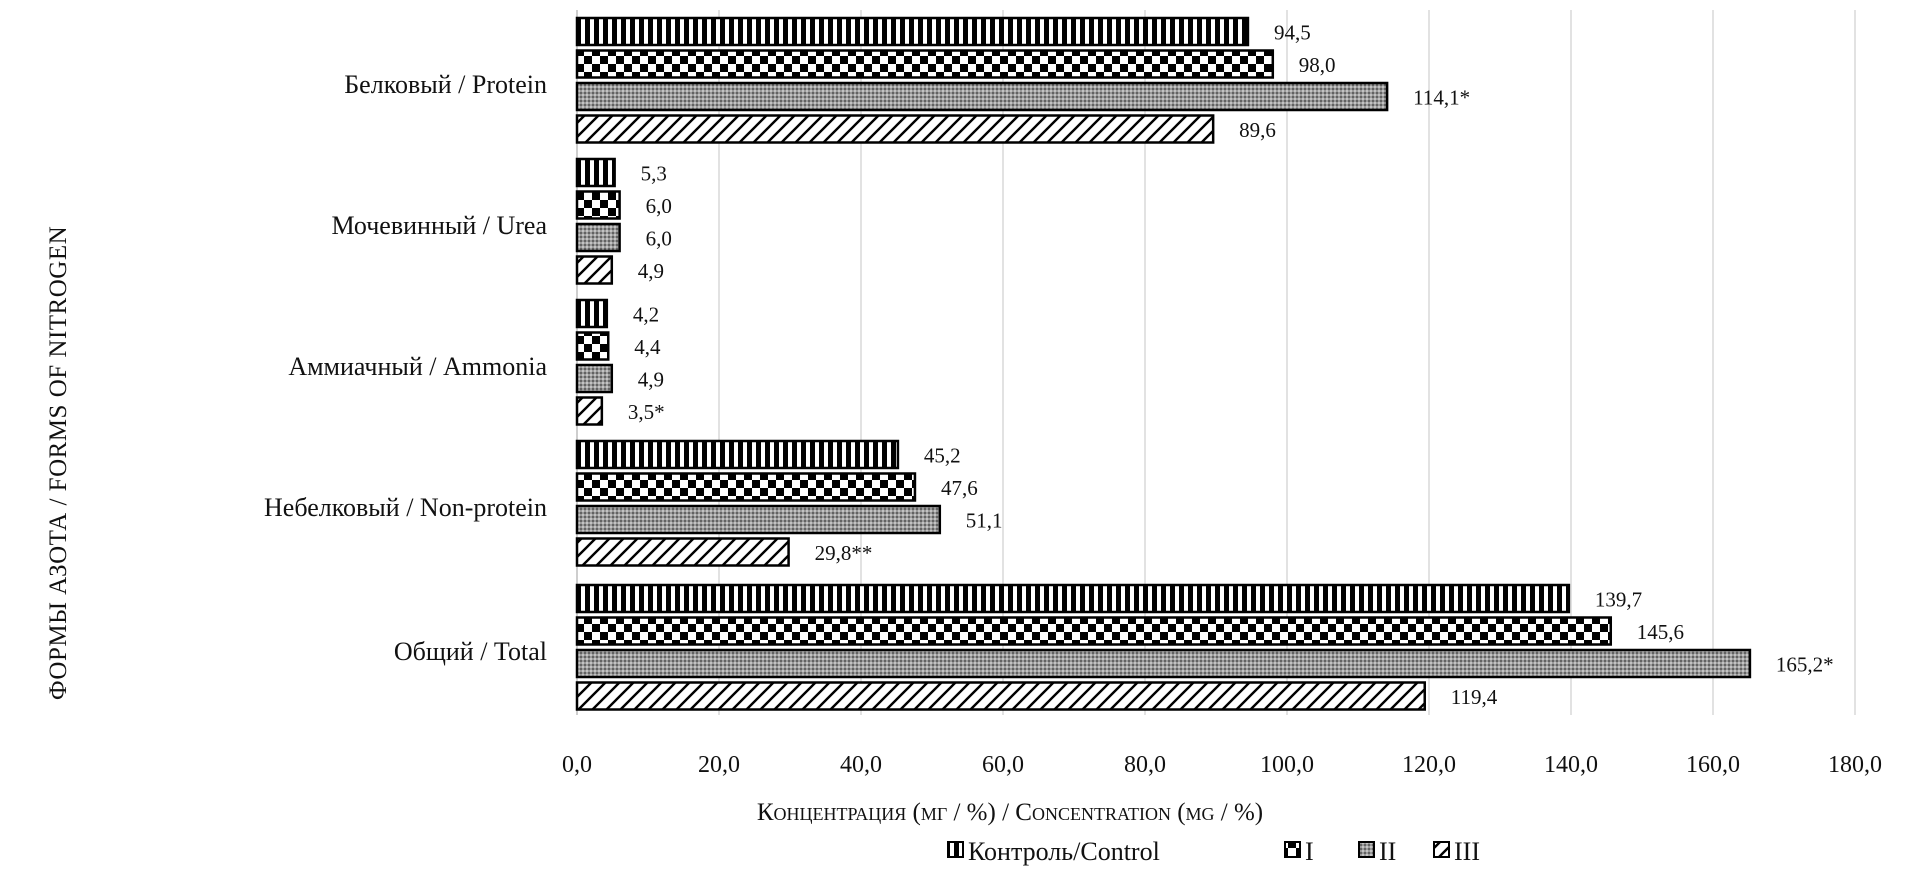  I want to click on legend-label: II, so click(1387, 851).